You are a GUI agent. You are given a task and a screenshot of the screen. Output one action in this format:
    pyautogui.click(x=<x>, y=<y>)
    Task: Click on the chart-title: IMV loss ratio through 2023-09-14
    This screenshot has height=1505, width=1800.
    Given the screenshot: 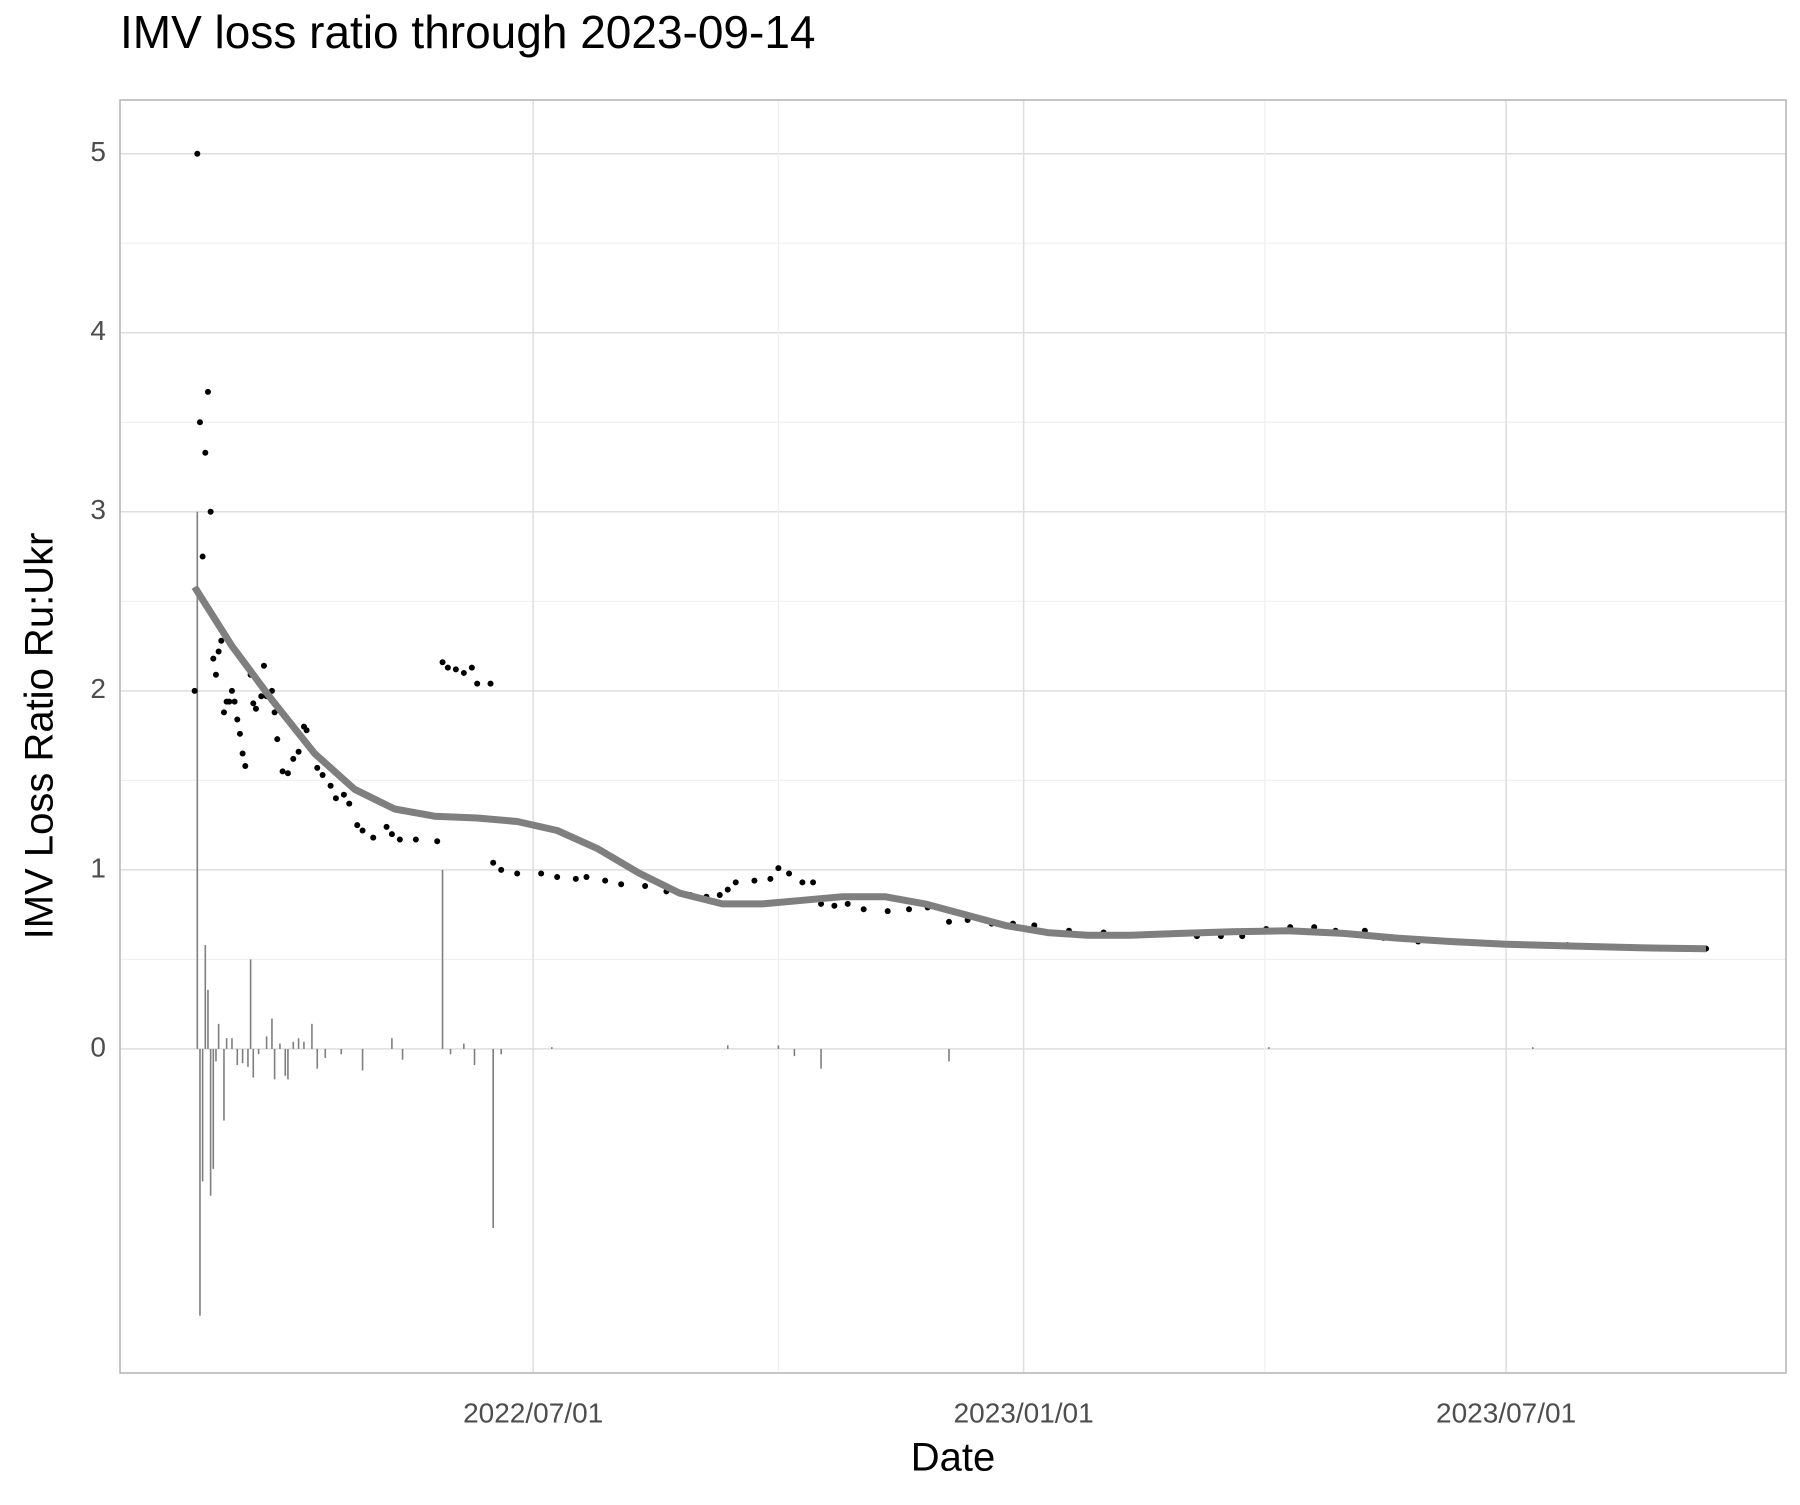 What is the action you would take?
    pyautogui.click(x=468, y=32)
    